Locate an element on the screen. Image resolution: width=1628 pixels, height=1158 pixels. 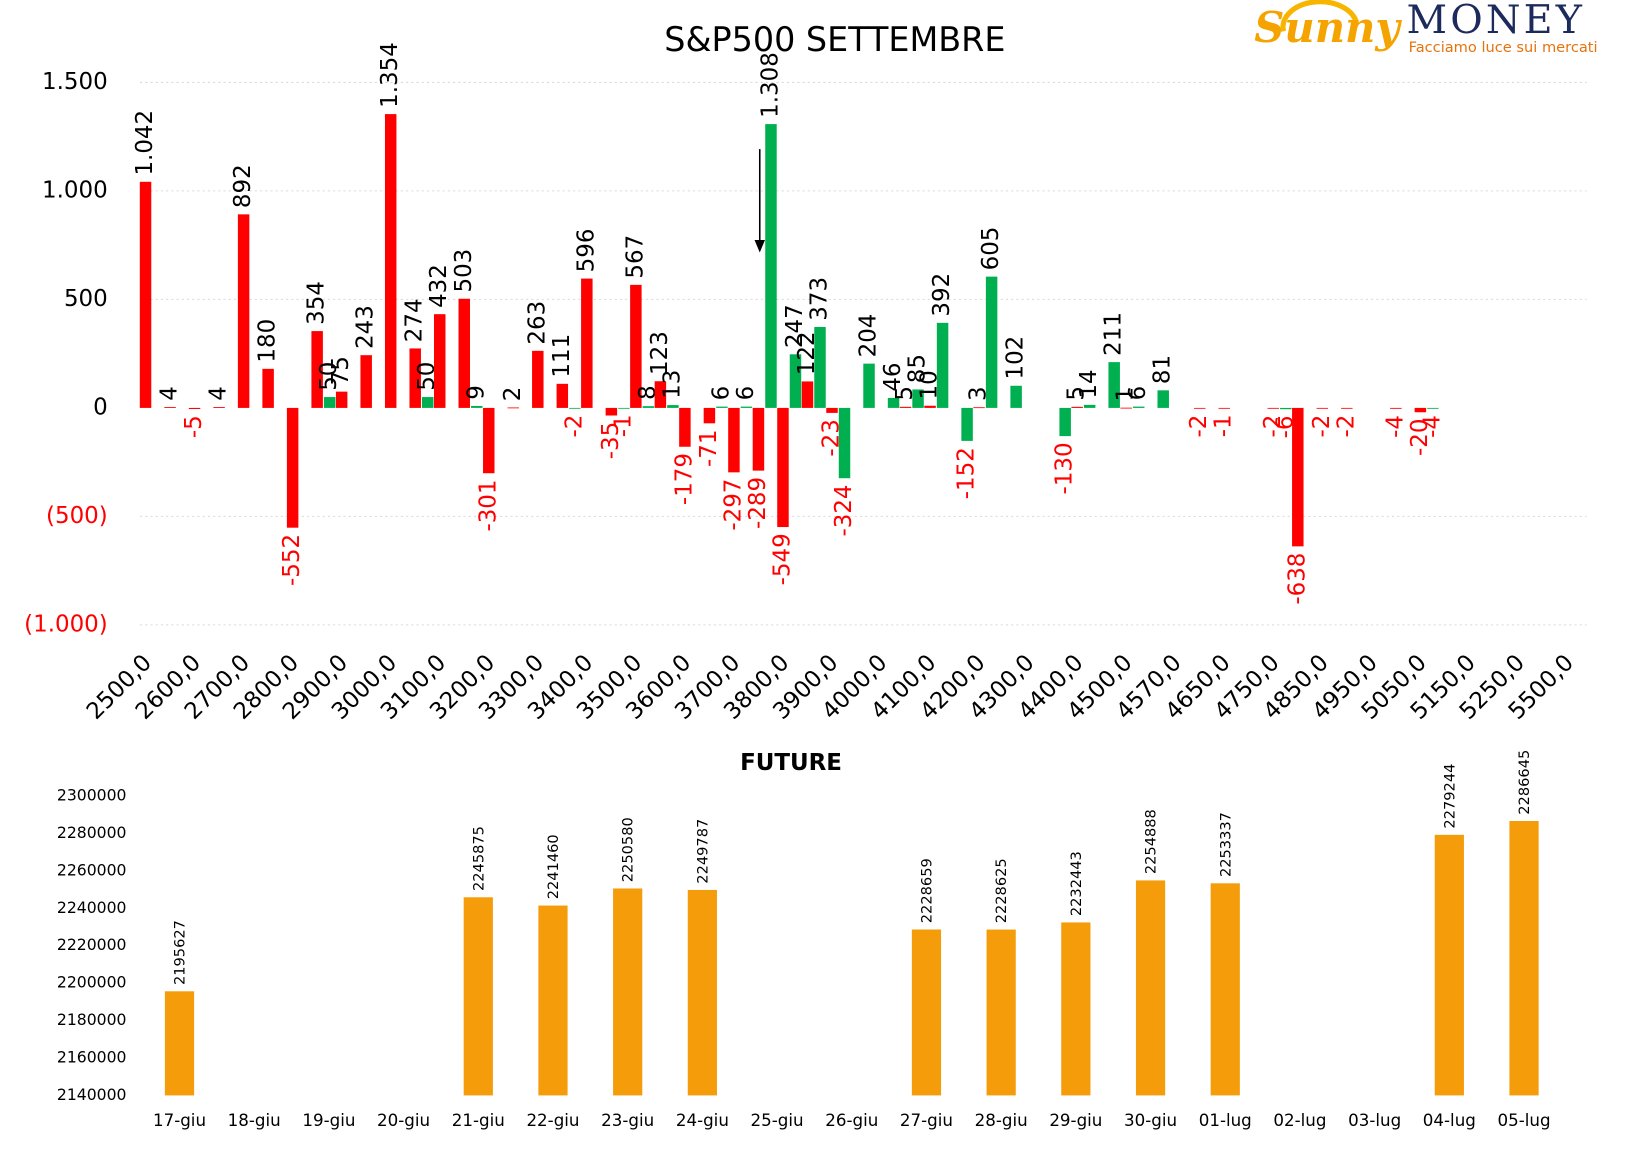
x-tick-label: 18-giu is located at coordinates (254, 1120).